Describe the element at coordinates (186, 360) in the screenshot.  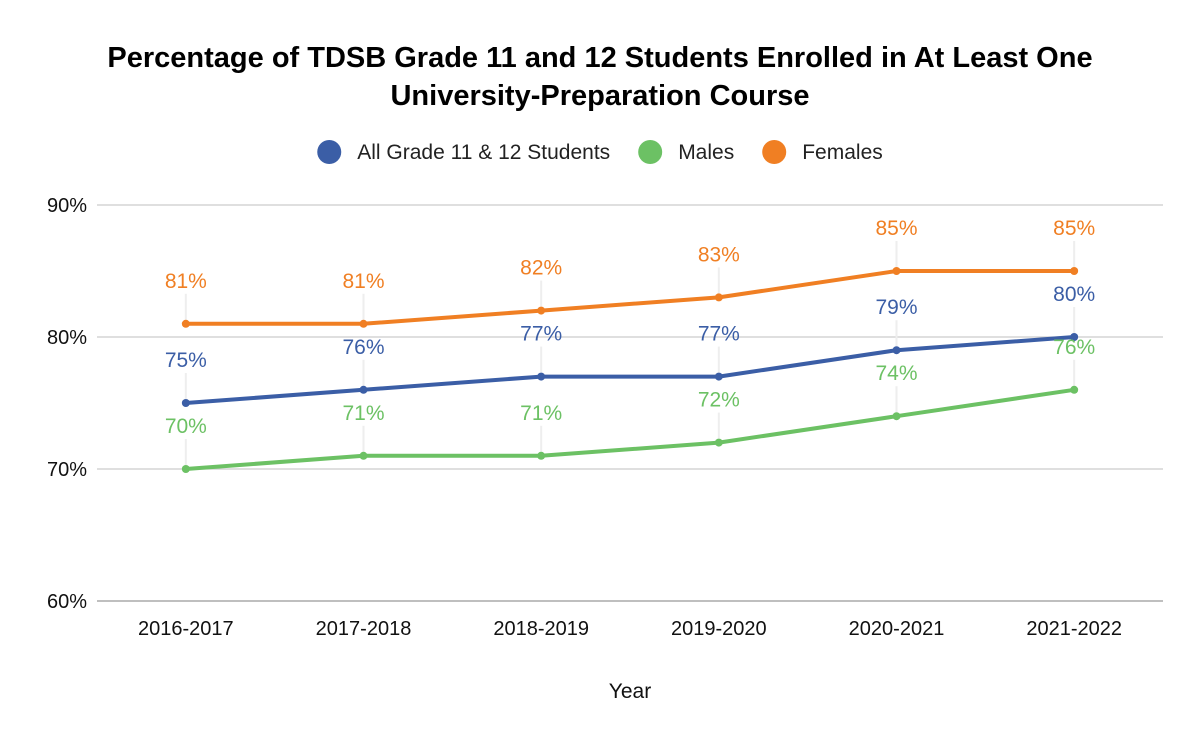
I see `data-label: 75%` at that location.